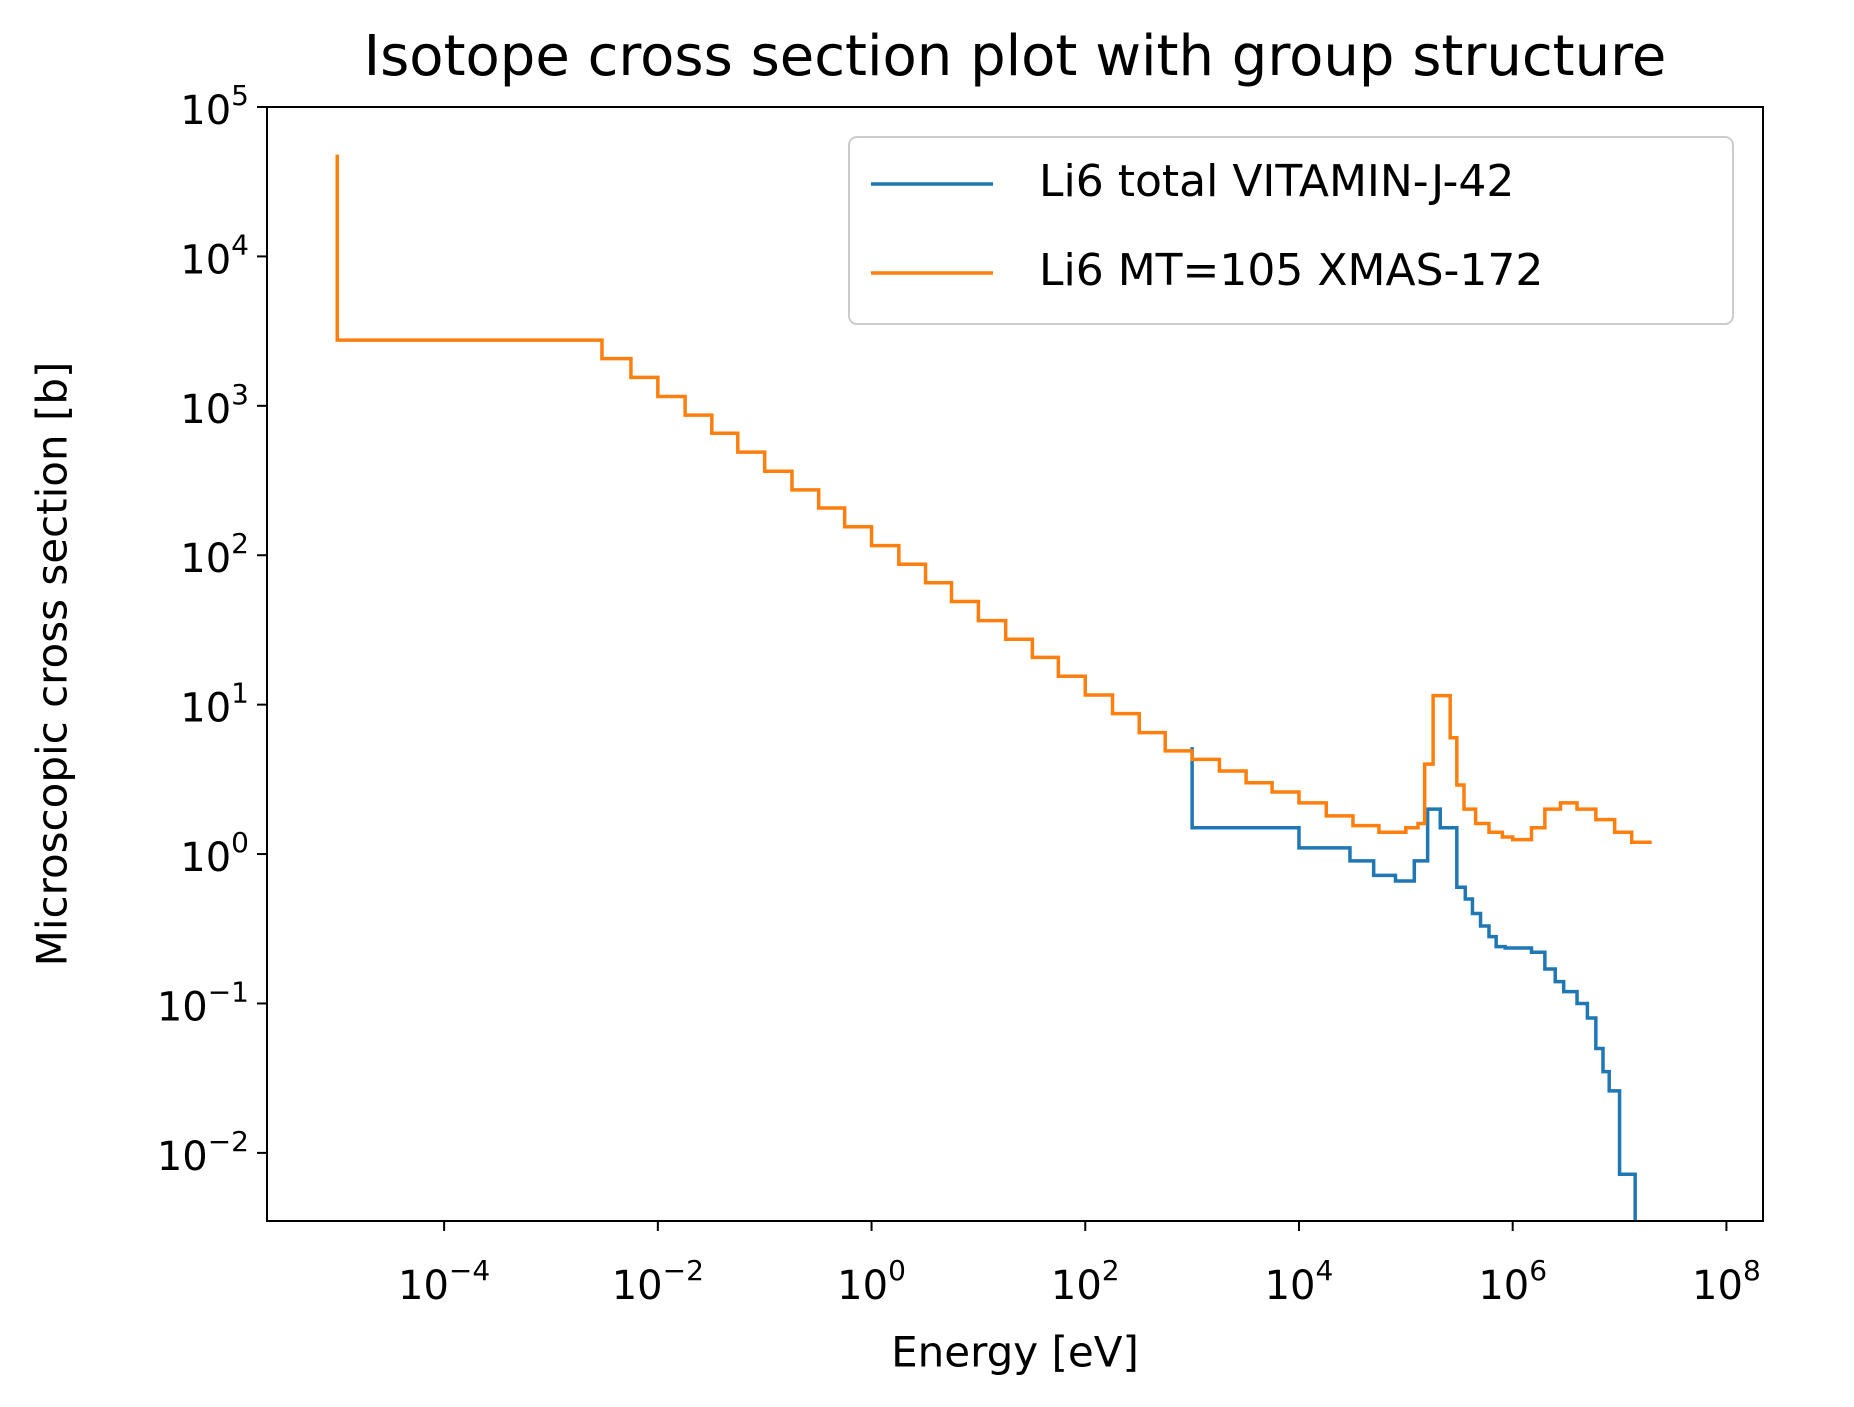  What do you see at coordinates (1291, 270) in the screenshot?
I see `legend-label: Li6 MT=105 XMAS-172` at bounding box center [1291, 270].